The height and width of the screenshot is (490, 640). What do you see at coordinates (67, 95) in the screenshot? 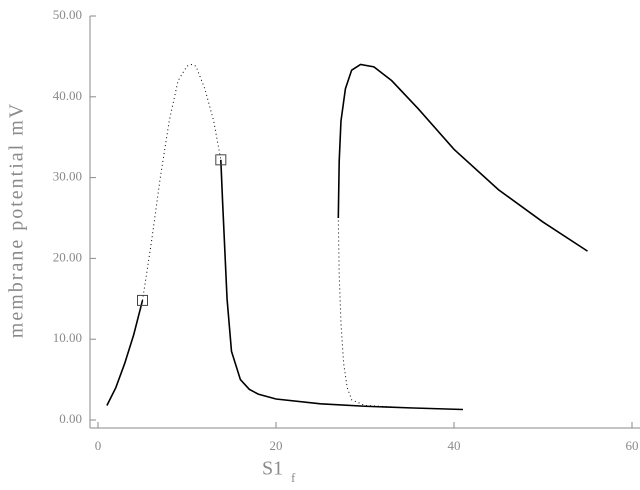
I see `y-tick-label: 40.00` at bounding box center [67, 95].